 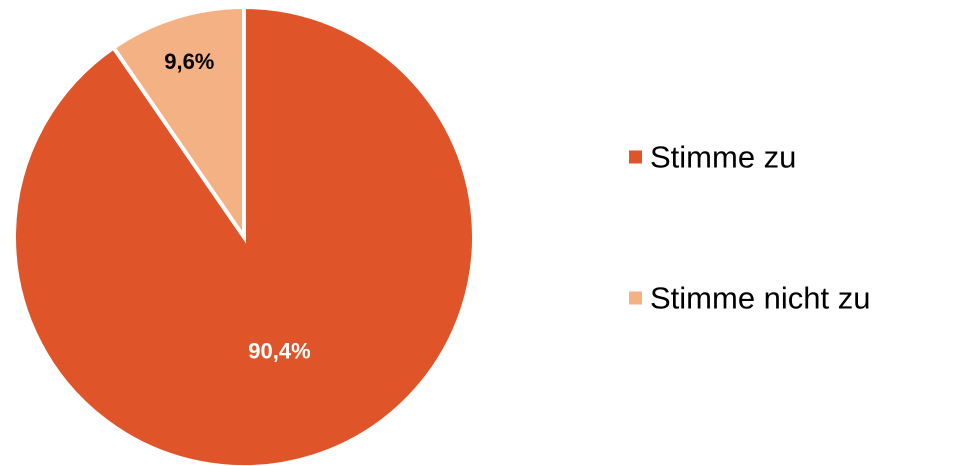 I want to click on legend-entry: Stimme zu, so click(x=712, y=157).